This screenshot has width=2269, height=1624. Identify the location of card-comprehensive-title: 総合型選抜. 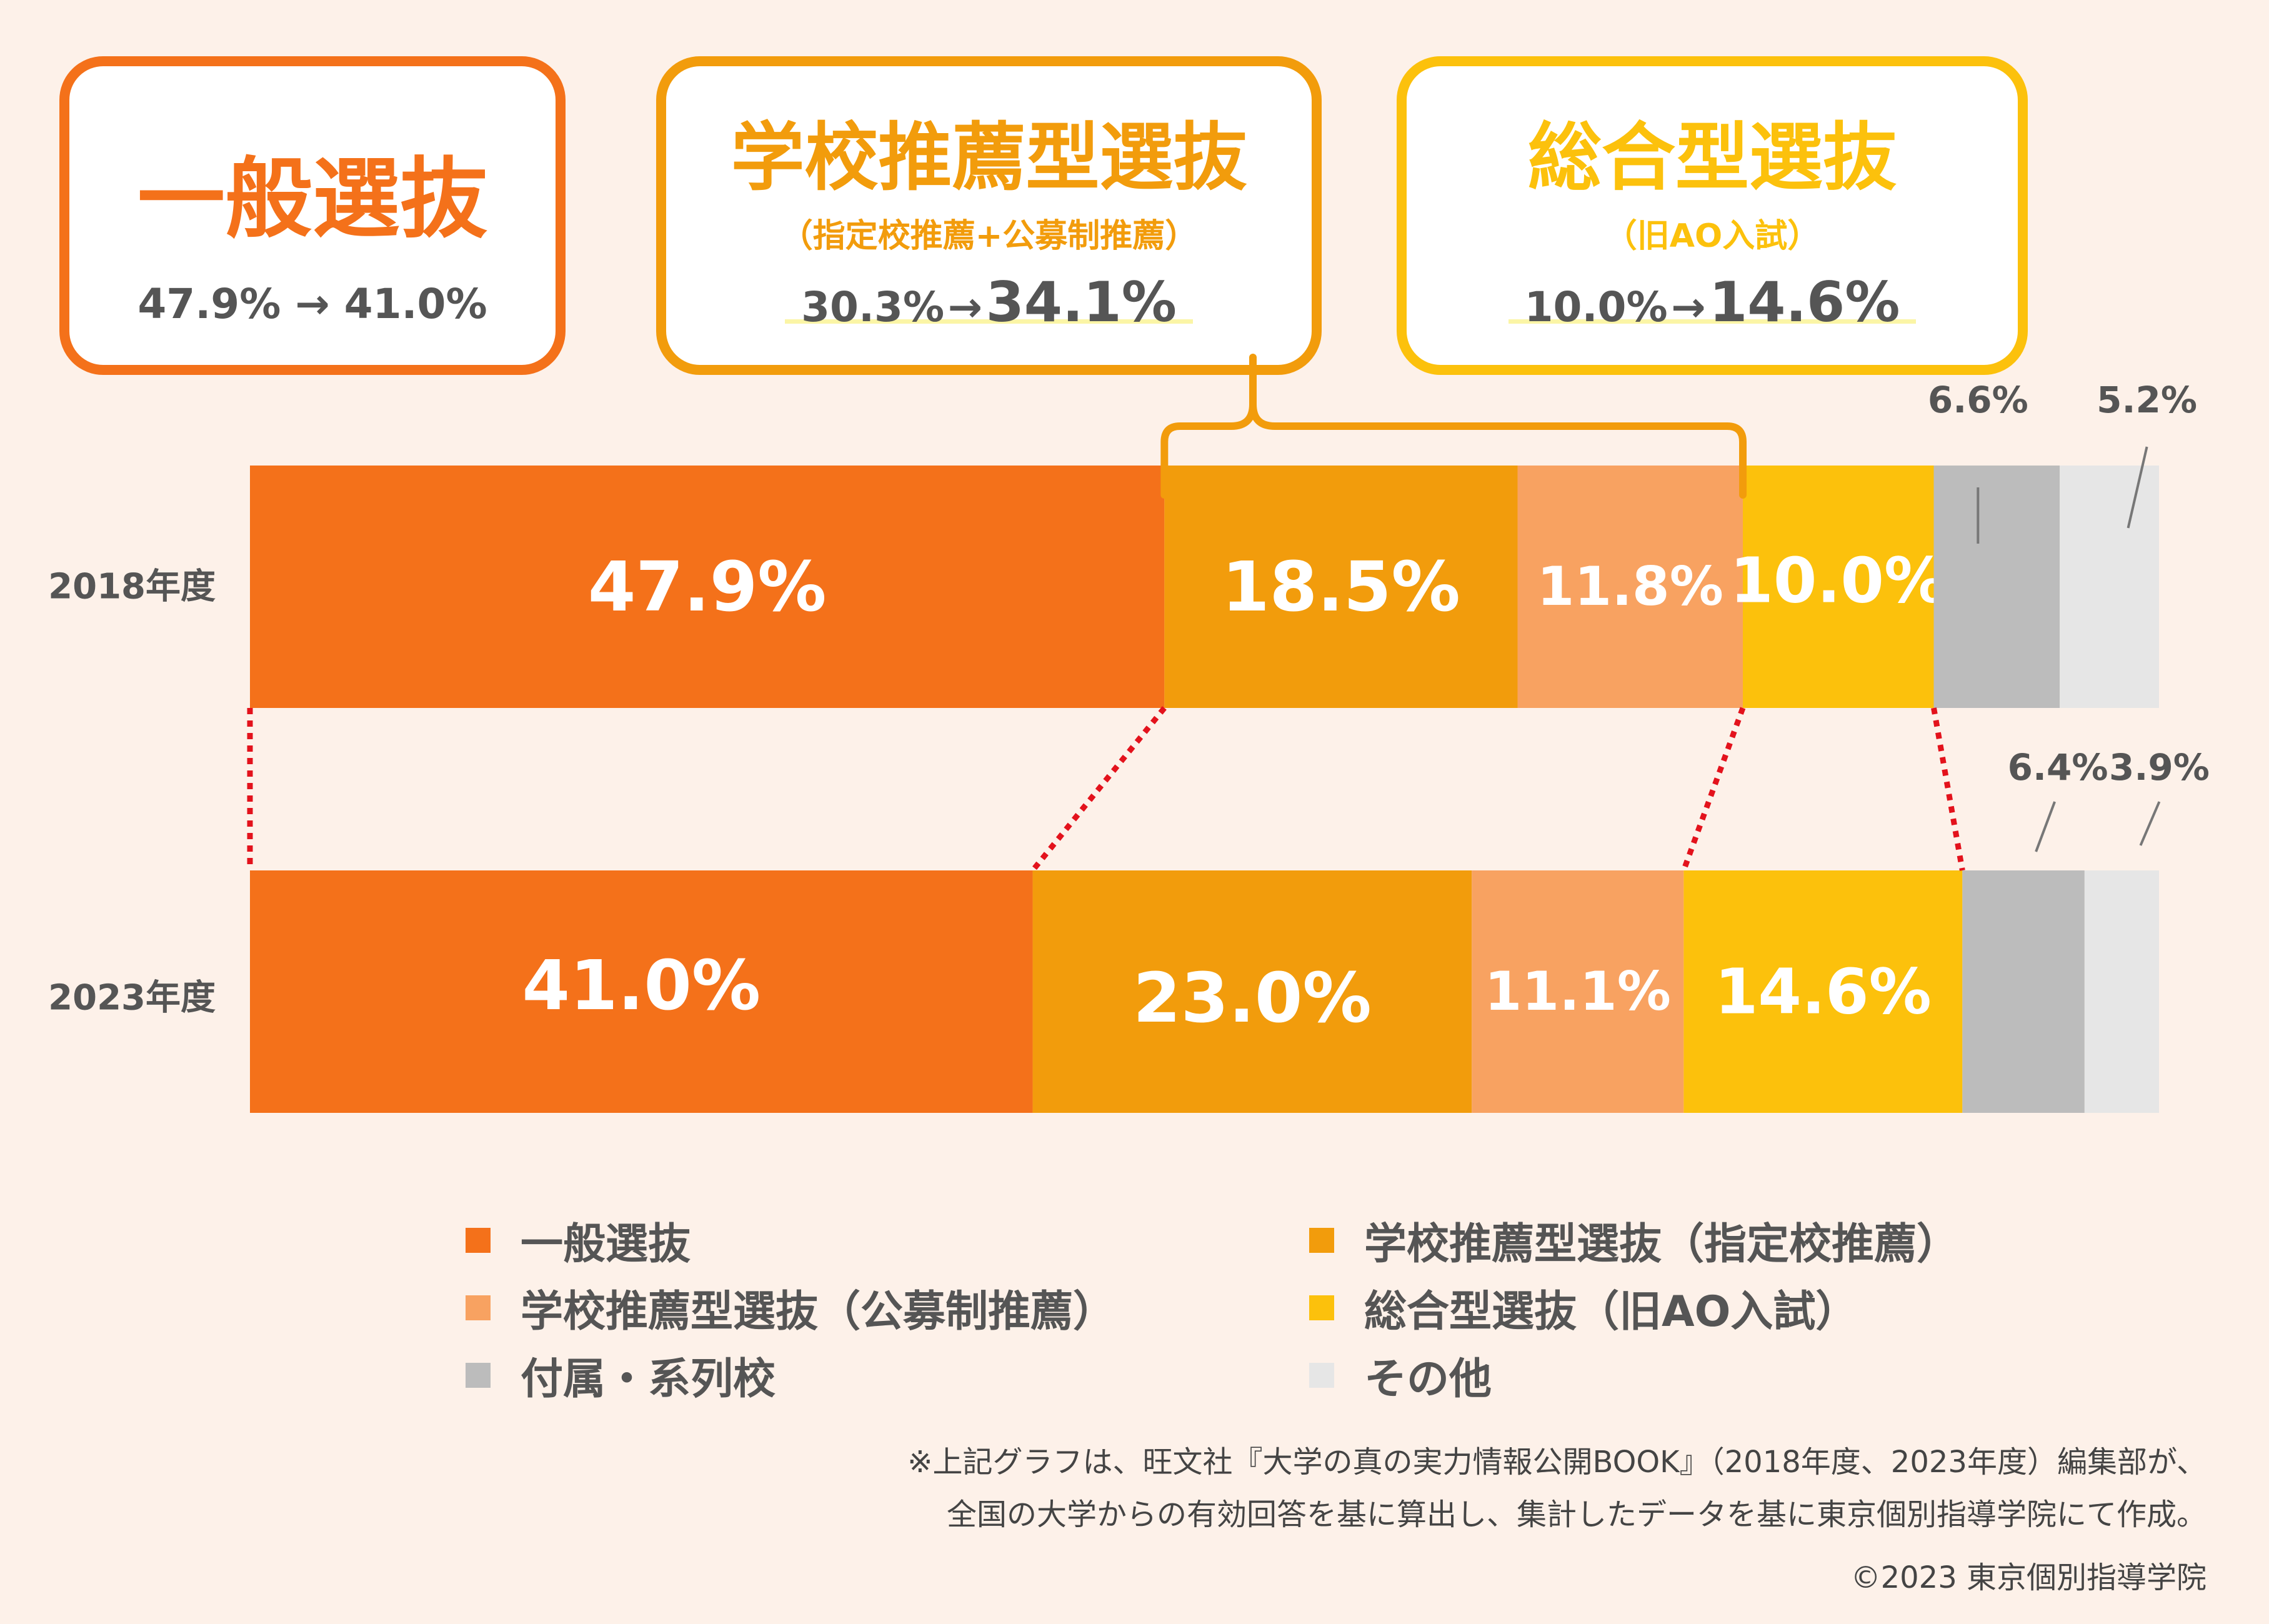
(1712, 157).